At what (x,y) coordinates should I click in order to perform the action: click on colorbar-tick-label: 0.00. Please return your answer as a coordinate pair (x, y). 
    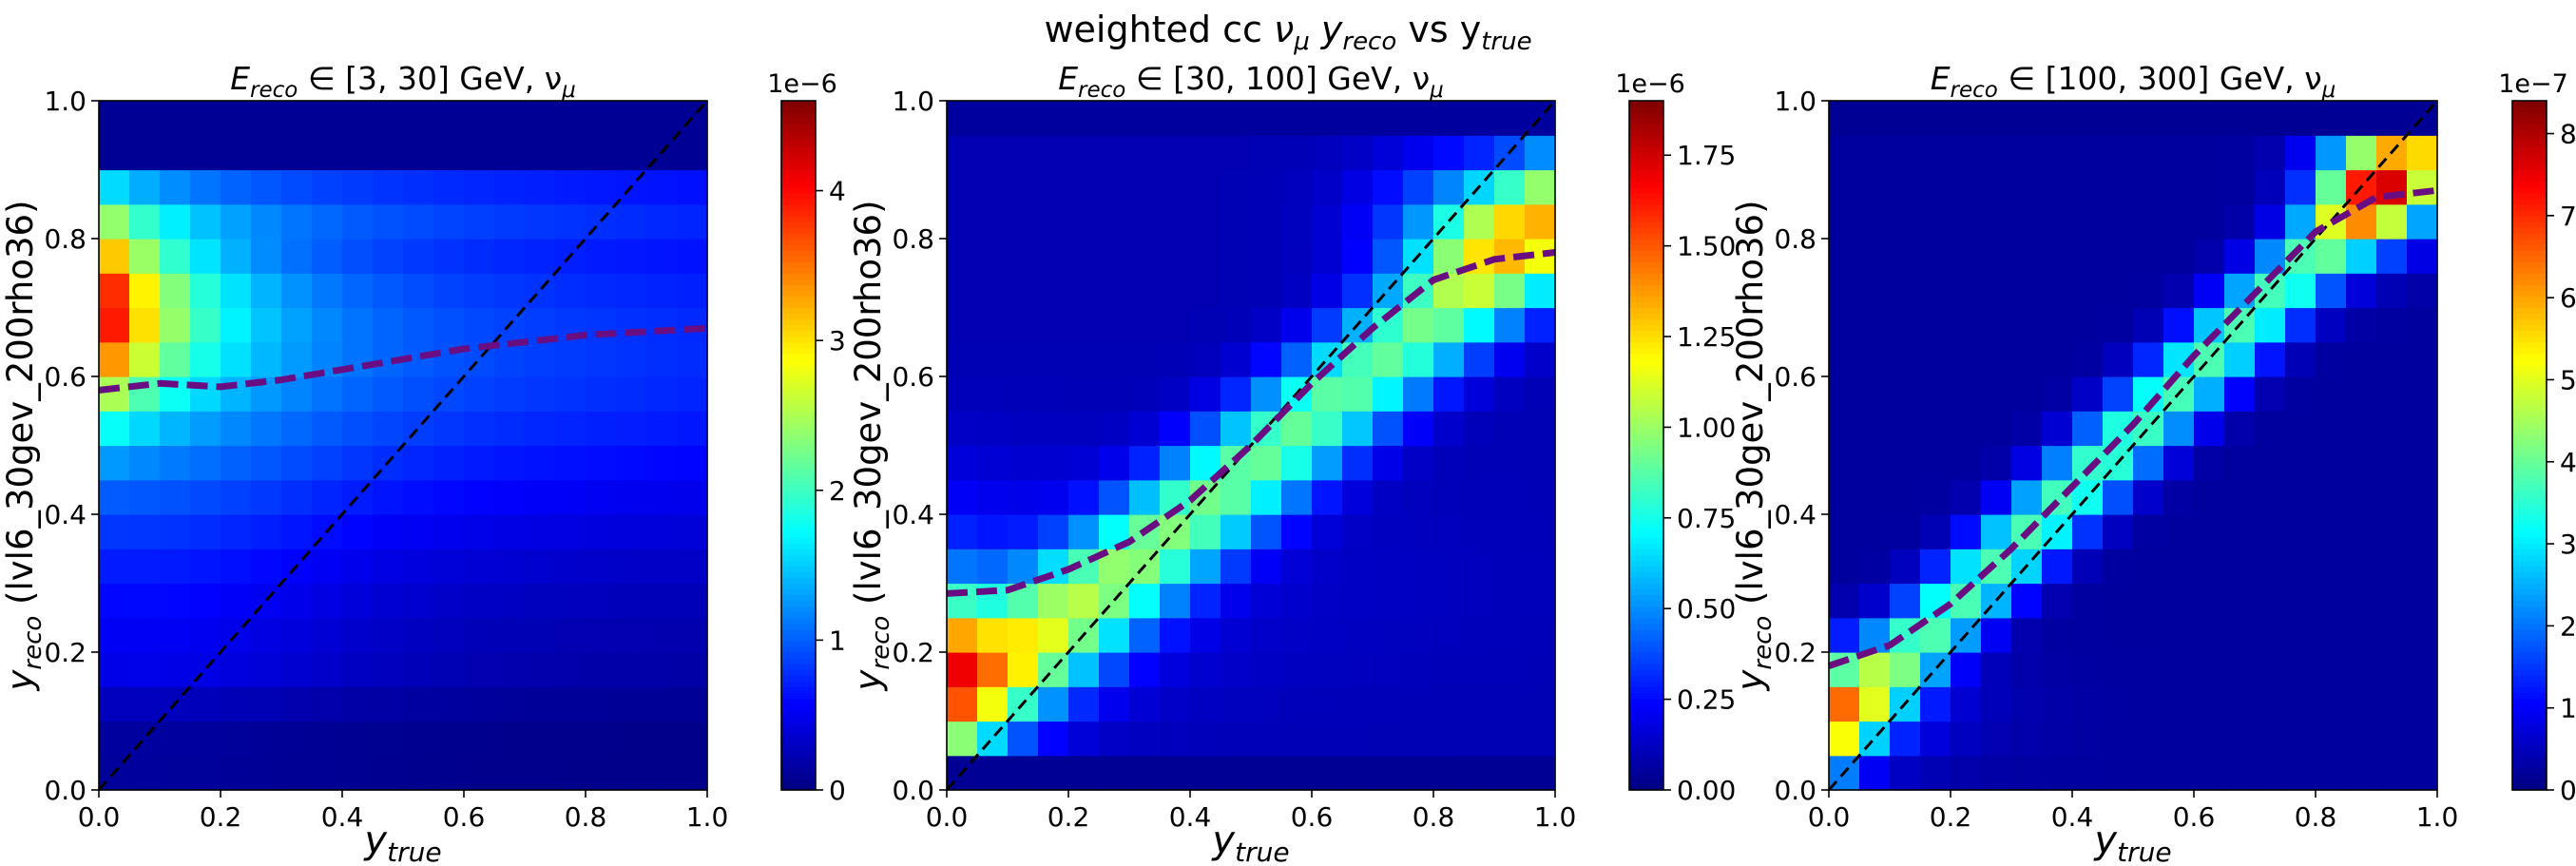
    Looking at the image, I should click on (1707, 791).